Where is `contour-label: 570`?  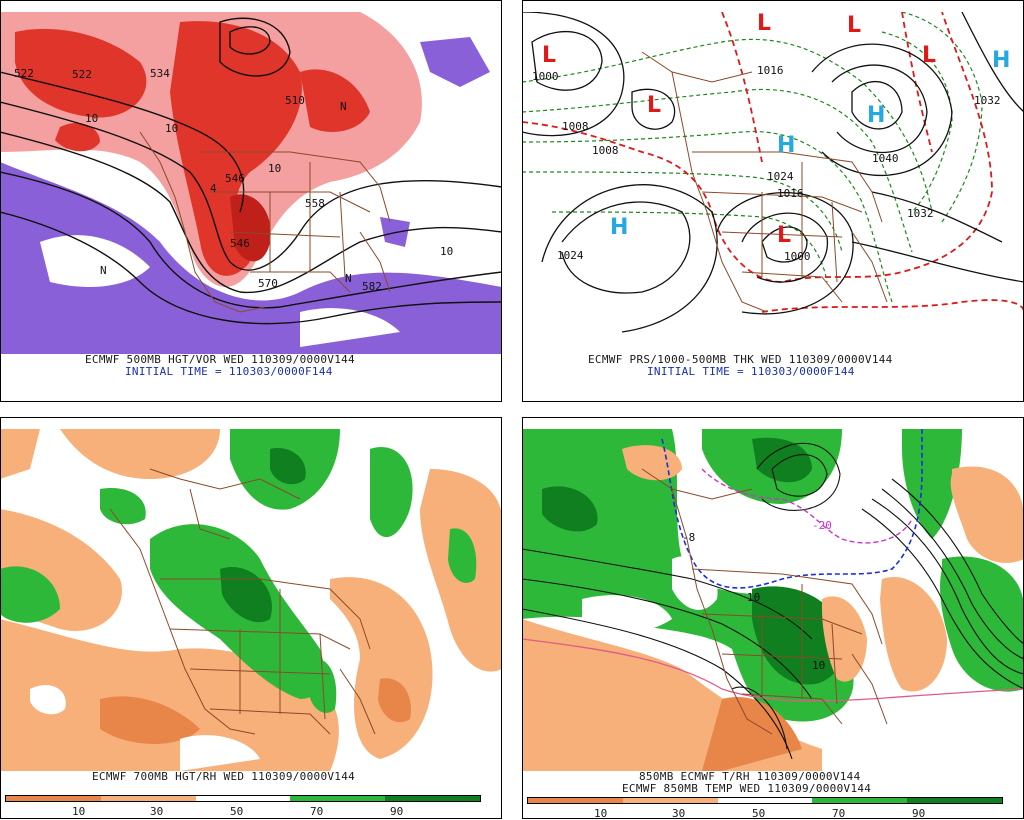
contour-label: 570 is located at coordinates (268, 283).